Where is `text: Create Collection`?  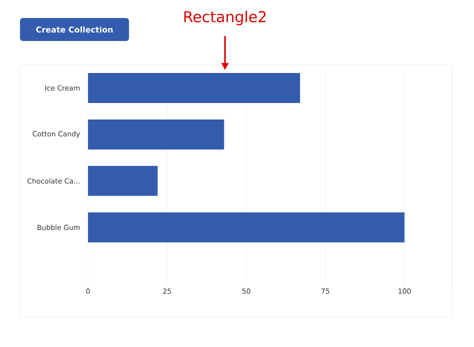
text: Create Collection is located at coordinates (74, 29).